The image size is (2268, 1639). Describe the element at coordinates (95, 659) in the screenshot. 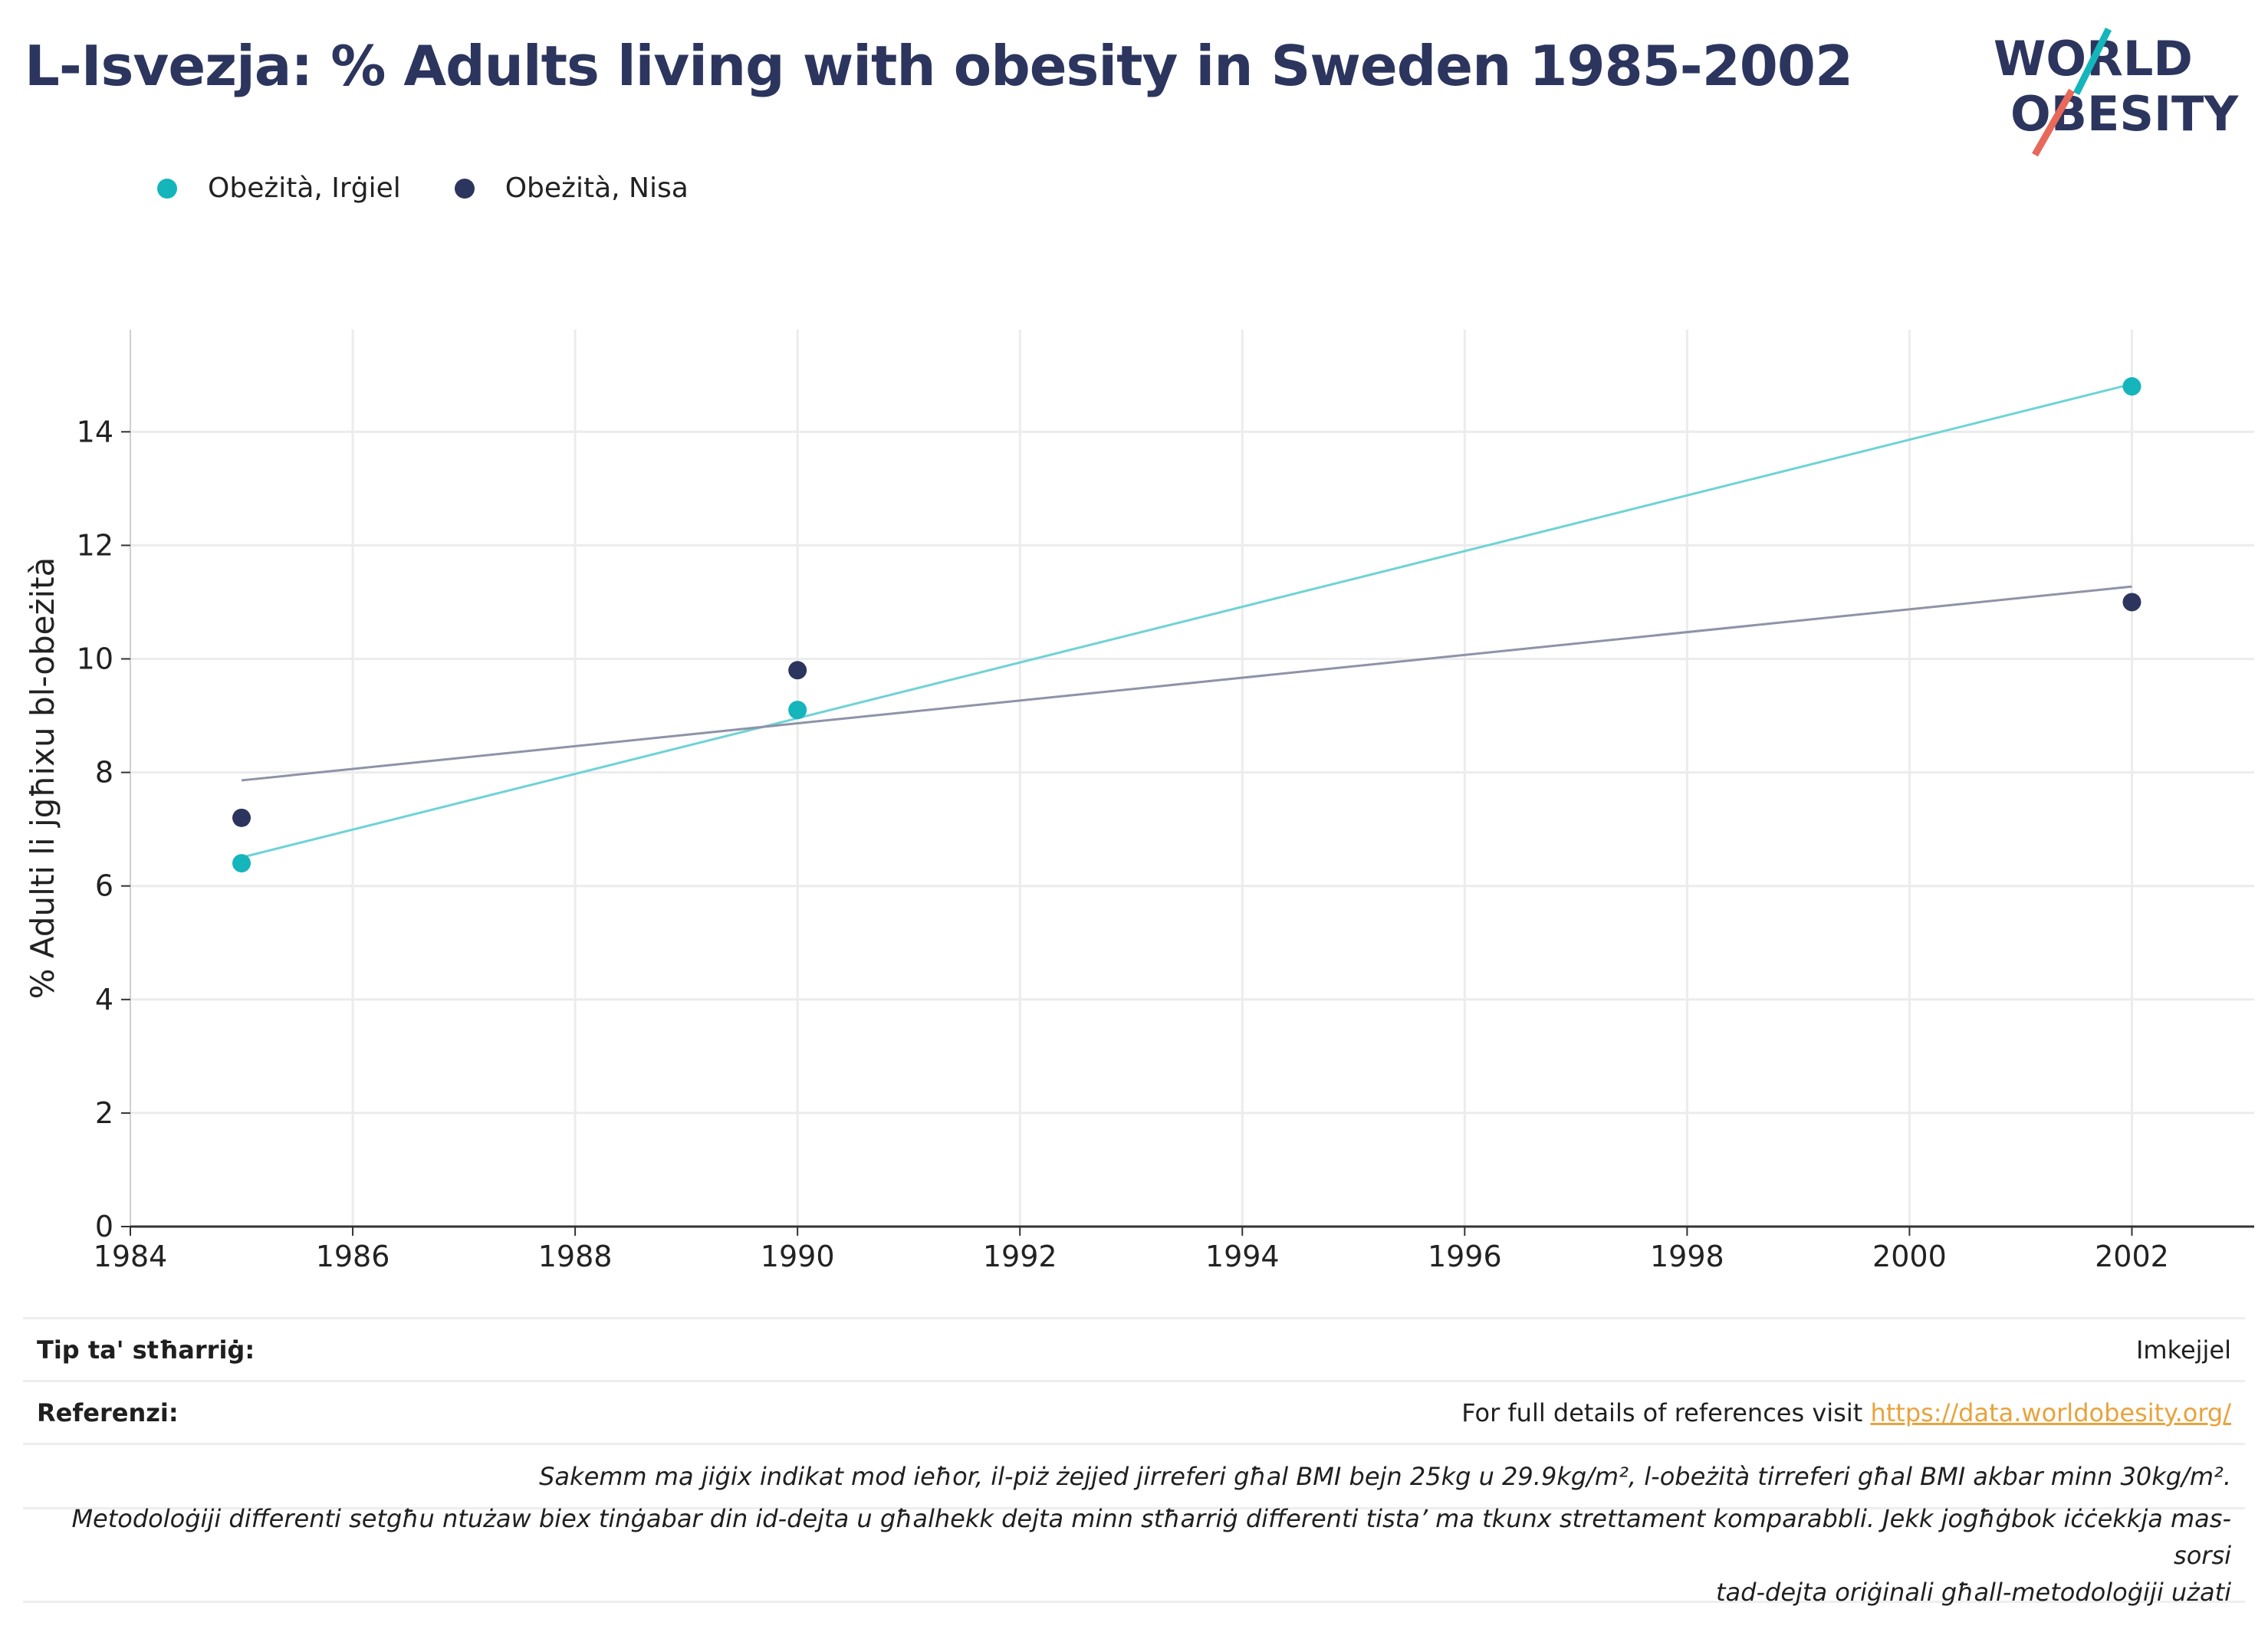

I see `y-tick-label: 10` at that location.